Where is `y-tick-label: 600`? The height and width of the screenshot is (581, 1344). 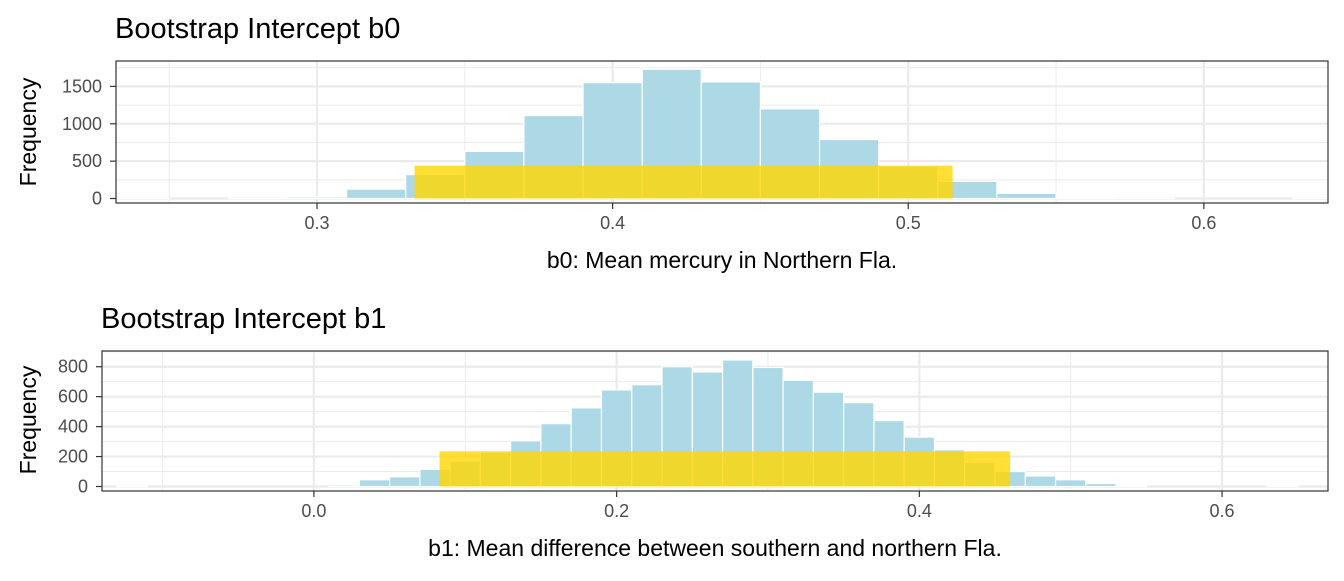
y-tick-label: 600 is located at coordinates (73, 397).